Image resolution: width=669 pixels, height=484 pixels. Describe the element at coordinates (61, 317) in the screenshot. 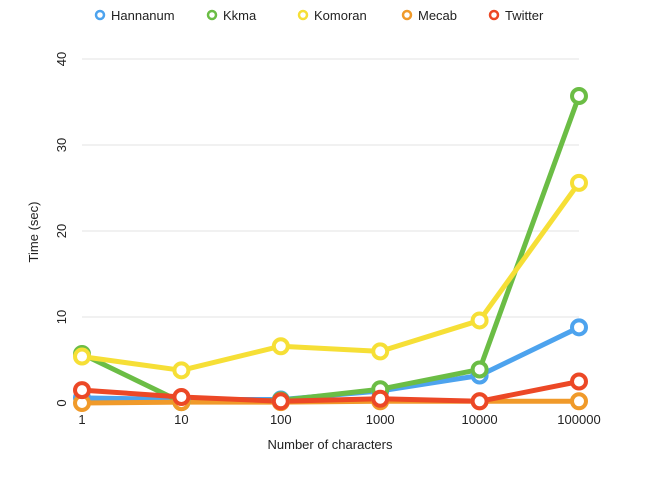

I see `y-tick-label: 10` at that location.